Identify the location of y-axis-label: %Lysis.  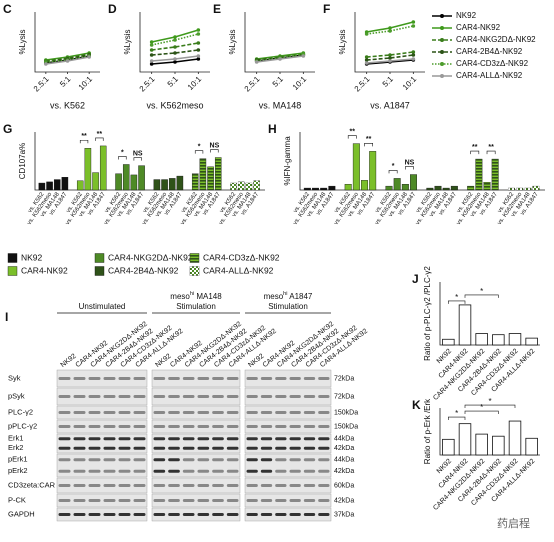
(342, 41).